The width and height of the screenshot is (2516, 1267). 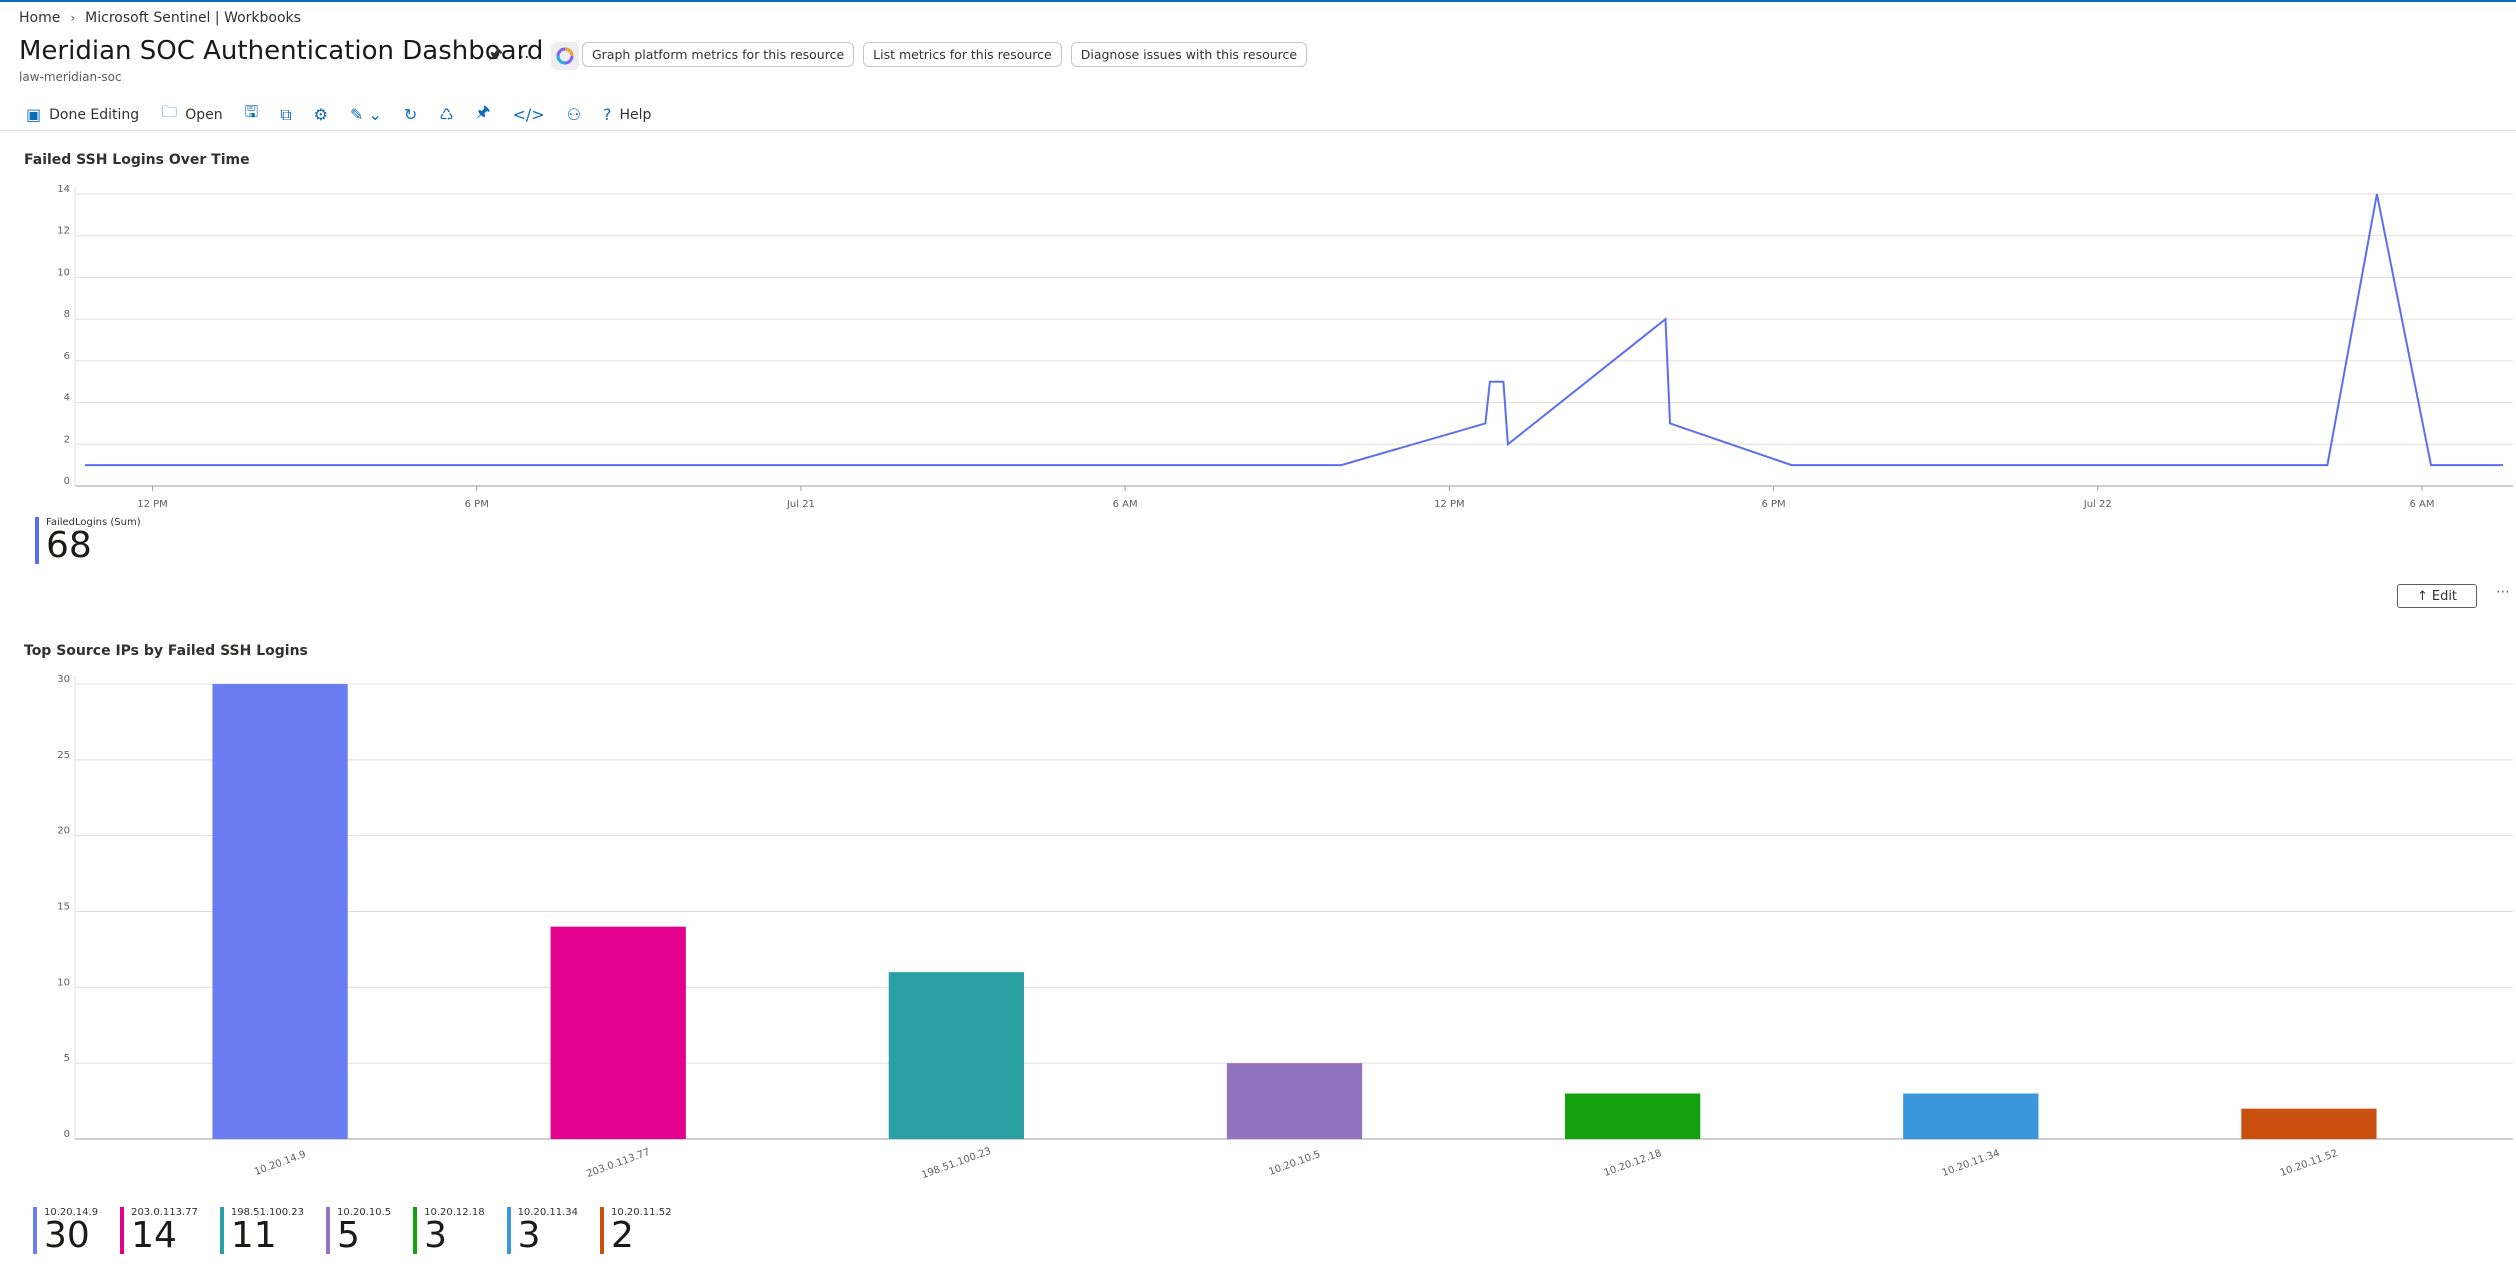 I want to click on page-title: Meridian SOC Authentication Dashboard, so click(x=281, y=51).